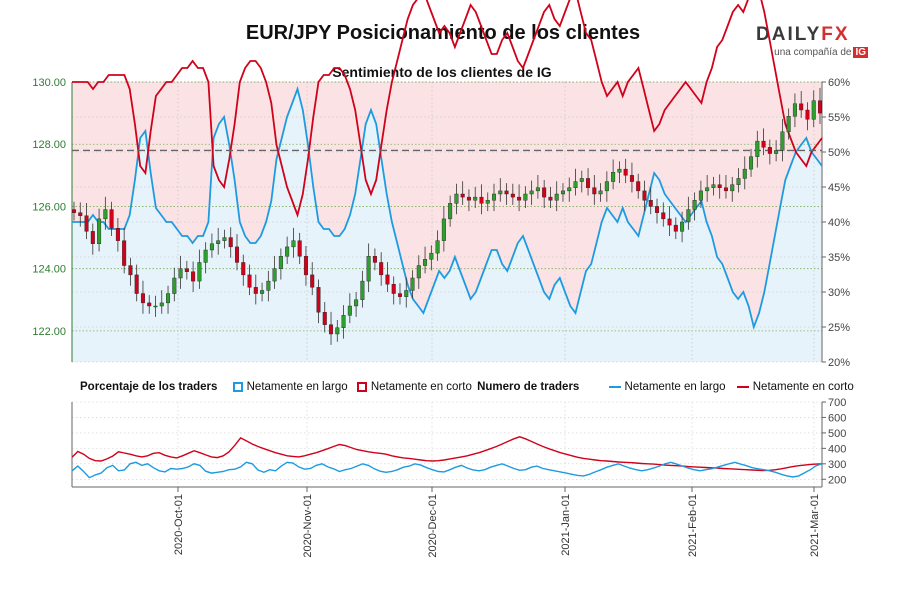 Image resolution: width=900 pixels, height=600 pixels. What do you see at coordinates (297, 387) in the screenshot?
I see `legend-pct-long: Netamente en largo` at bounding box center [297, 387].